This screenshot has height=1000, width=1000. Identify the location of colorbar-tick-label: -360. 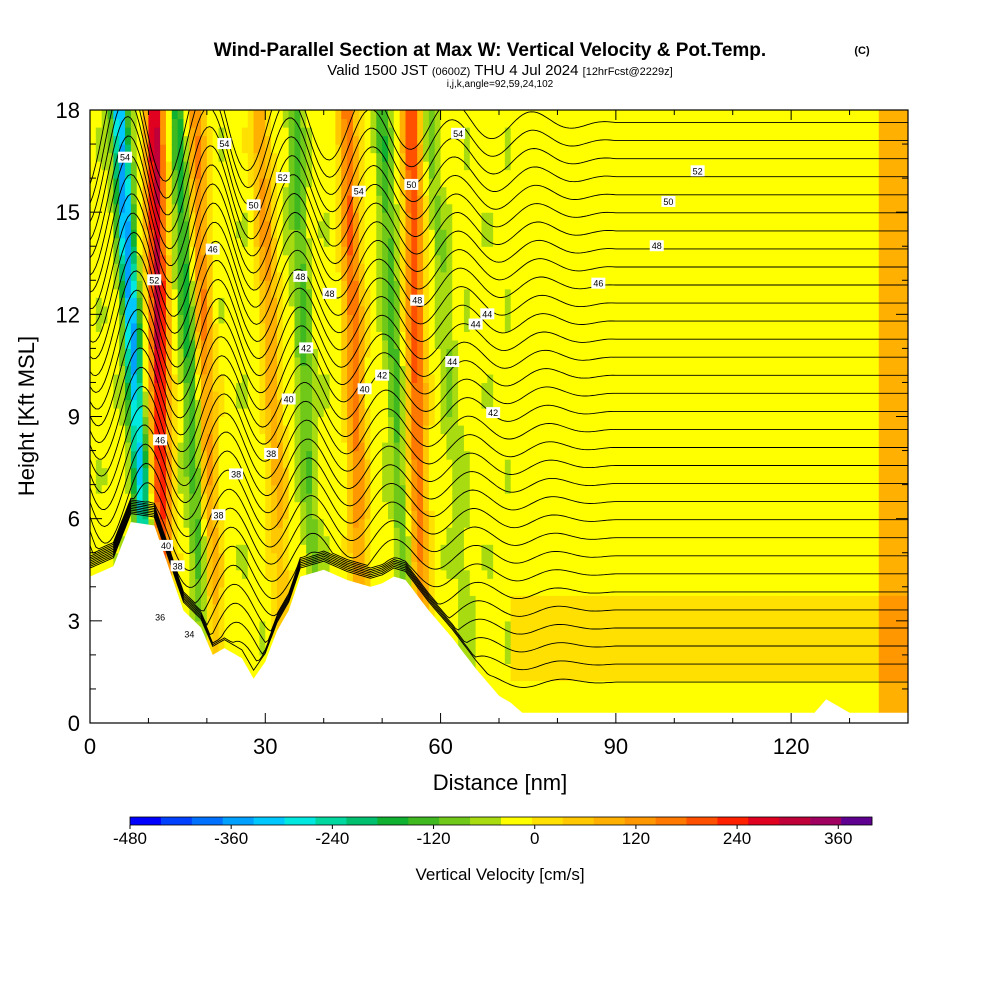
(231, 838).